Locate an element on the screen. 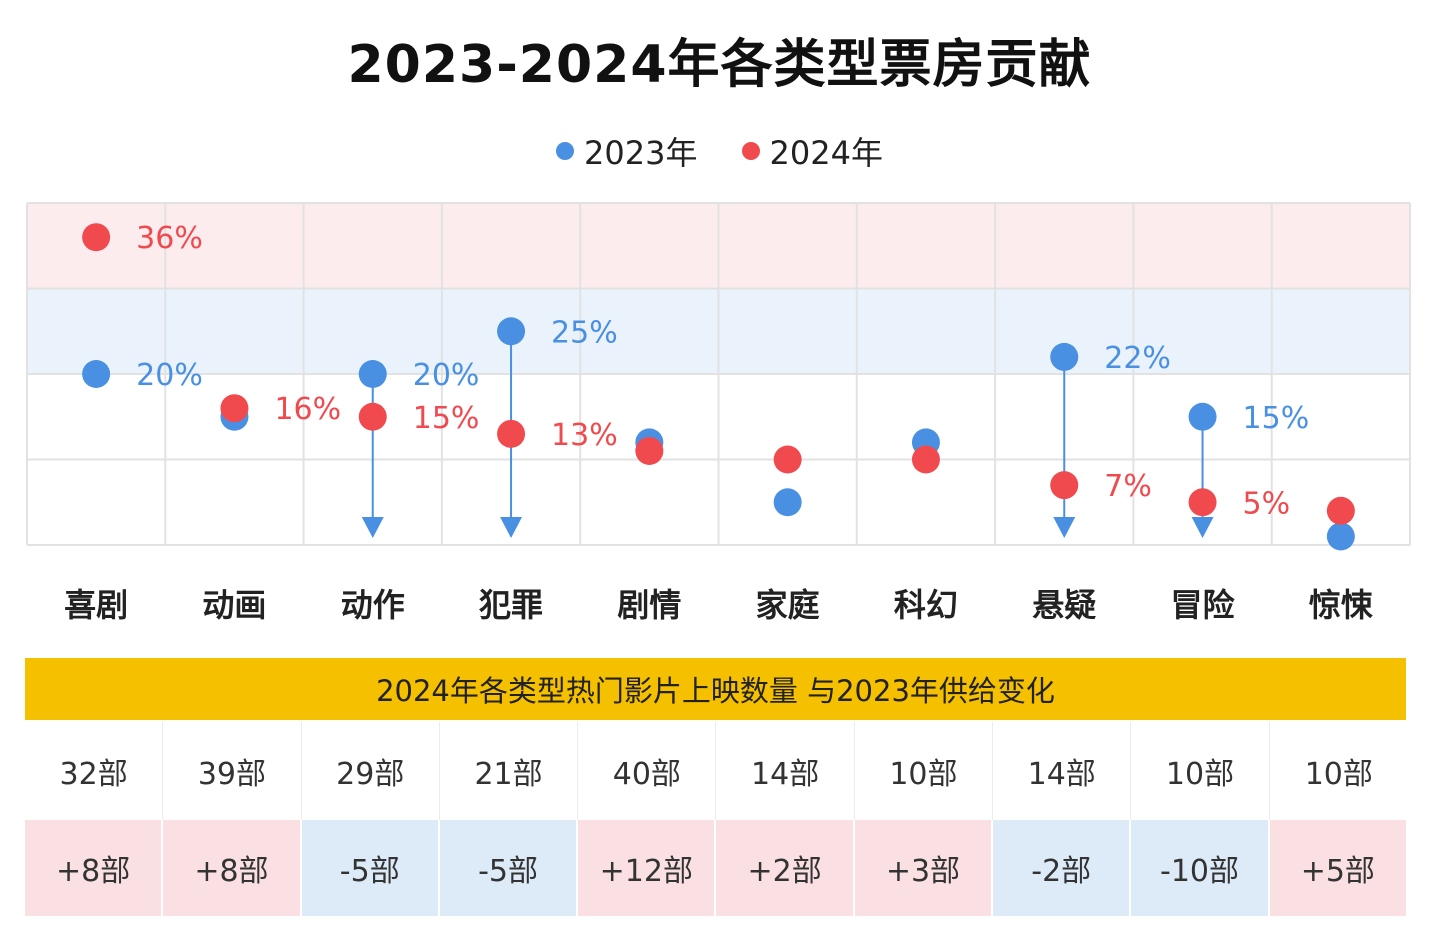  category-label: 悬疑 is located at coordinates (1064, 605).